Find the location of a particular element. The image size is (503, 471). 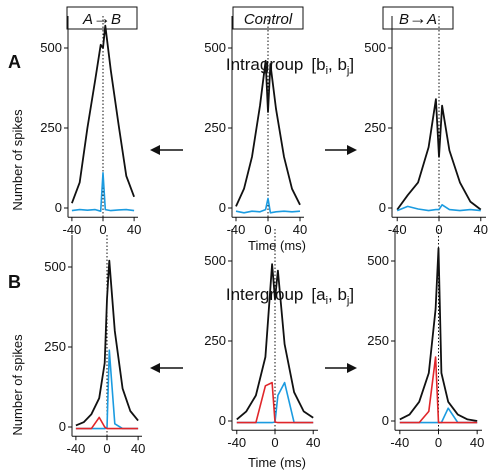

x-axis-label-b: Time (ms) is located at coordinates (277, 462).